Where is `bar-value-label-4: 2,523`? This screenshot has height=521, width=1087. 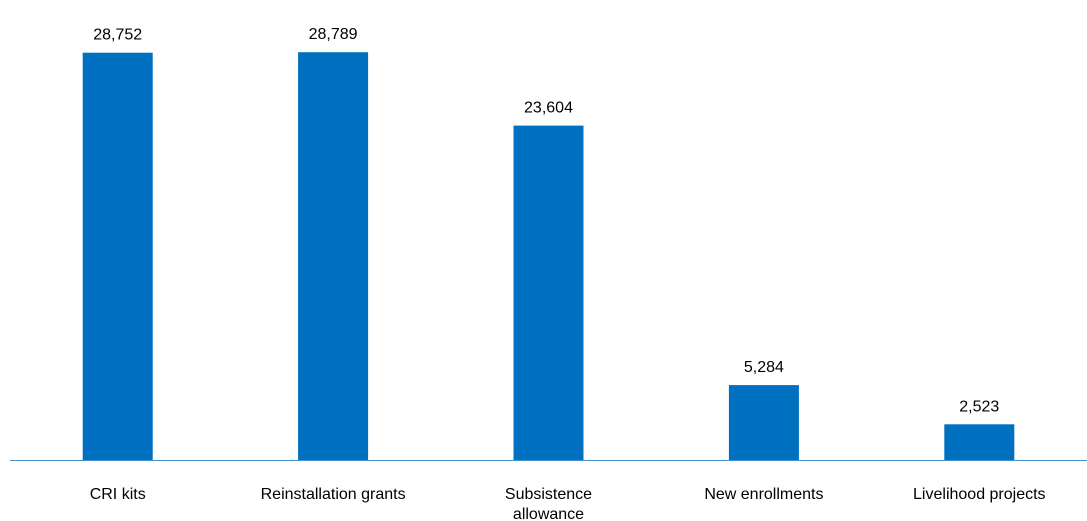 bar-value-label-4: 2,523 is located at coordinates (979, 406).